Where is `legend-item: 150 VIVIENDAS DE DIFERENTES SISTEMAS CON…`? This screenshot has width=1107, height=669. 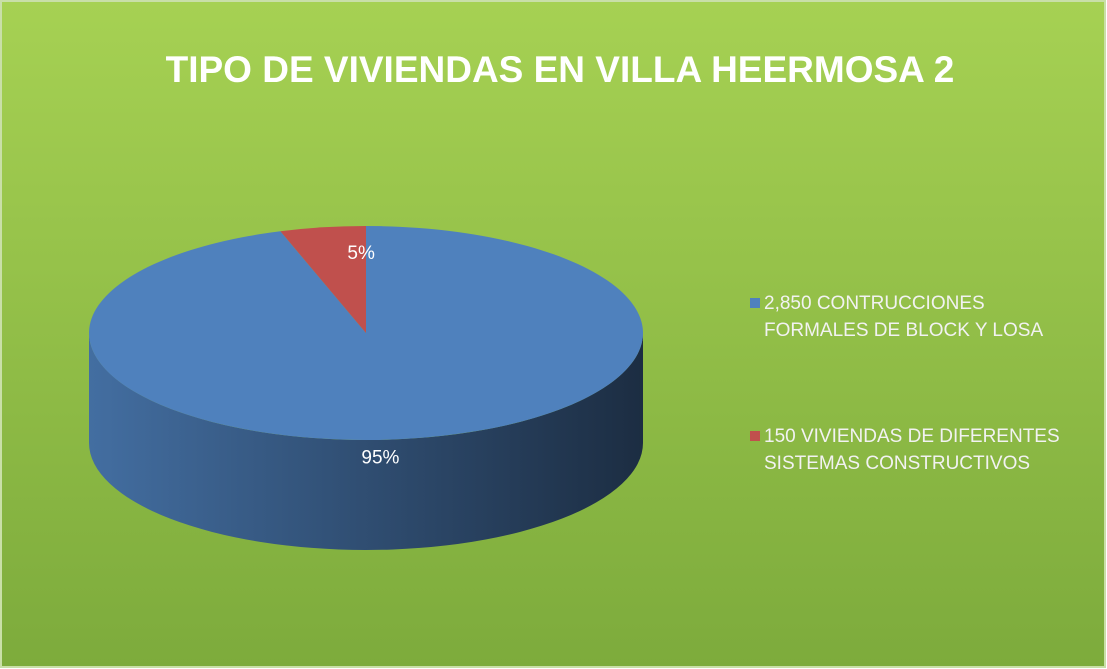 legend-item: 150 VIVIENDAS DE DIFERENTES SISTEMAS CON… is located at coordinates (920, 450).